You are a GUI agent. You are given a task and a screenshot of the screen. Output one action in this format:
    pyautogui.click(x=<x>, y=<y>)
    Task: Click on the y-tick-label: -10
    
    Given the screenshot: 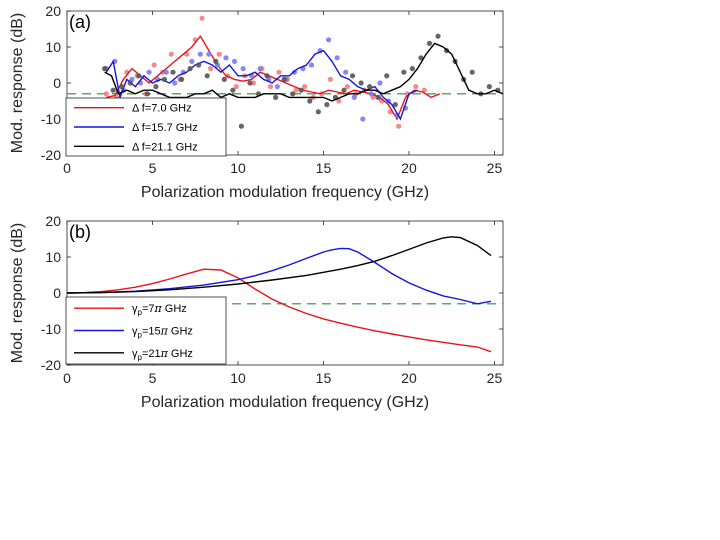 What is the action you would take?
    pyautogui.click(x=51, y=119)
    